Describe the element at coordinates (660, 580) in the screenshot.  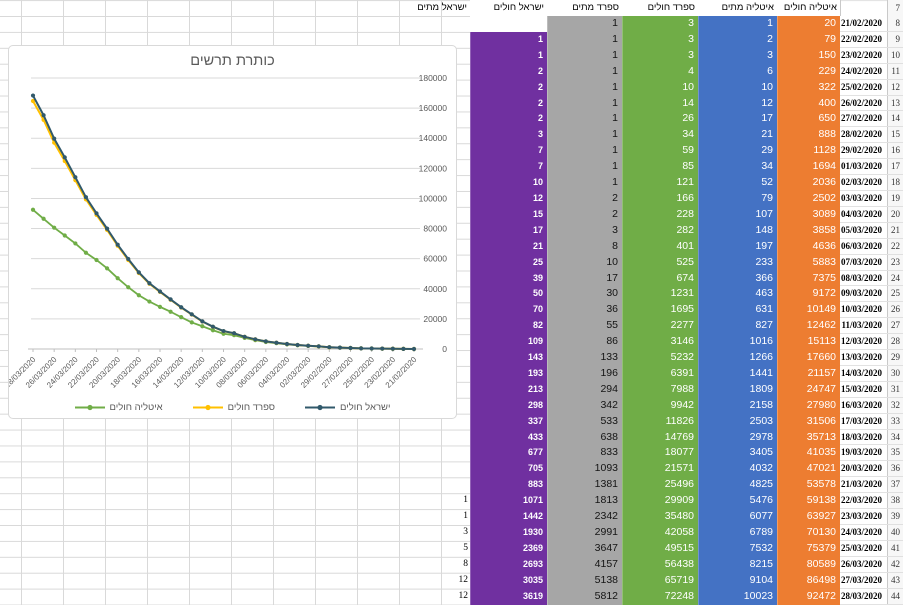
I see `spain_cases-cell: 65719` at that location.